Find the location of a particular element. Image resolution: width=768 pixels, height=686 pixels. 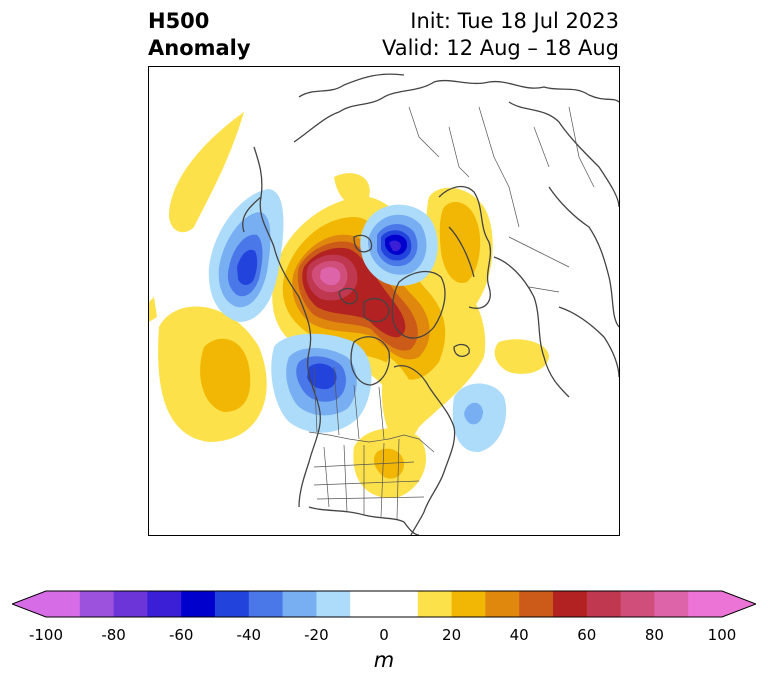

colorbar-ticks: -100 -80 -60 -40 -20 0 20 40 60 80 100 is located at coordinates (384, 636).